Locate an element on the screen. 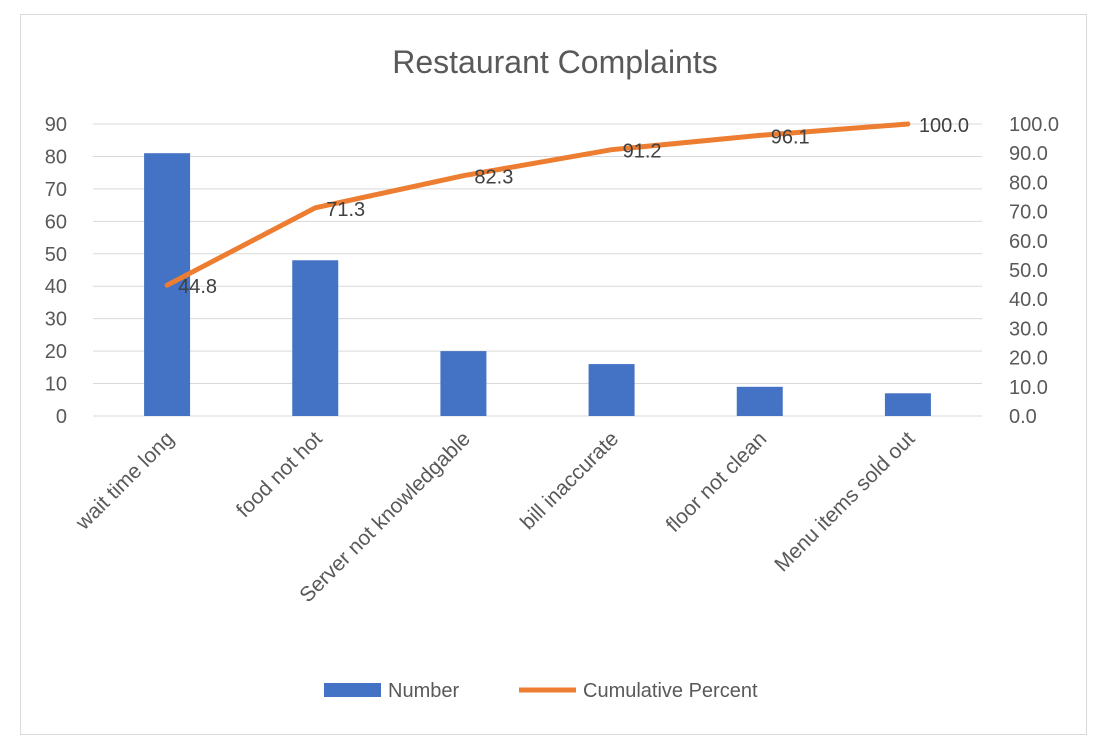 The height and width of the screenshot is (756, 1114). left-tick-label: 80 is located at coordinates (56, 157).